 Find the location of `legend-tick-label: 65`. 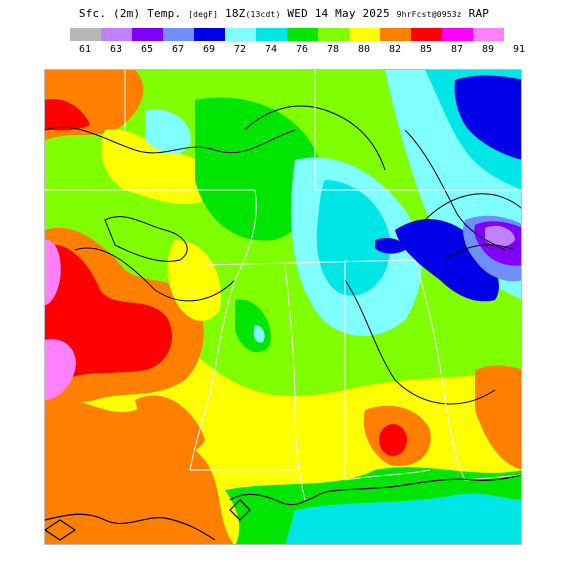

legend-tick-label: 65 is located at coordinates (147, 49).